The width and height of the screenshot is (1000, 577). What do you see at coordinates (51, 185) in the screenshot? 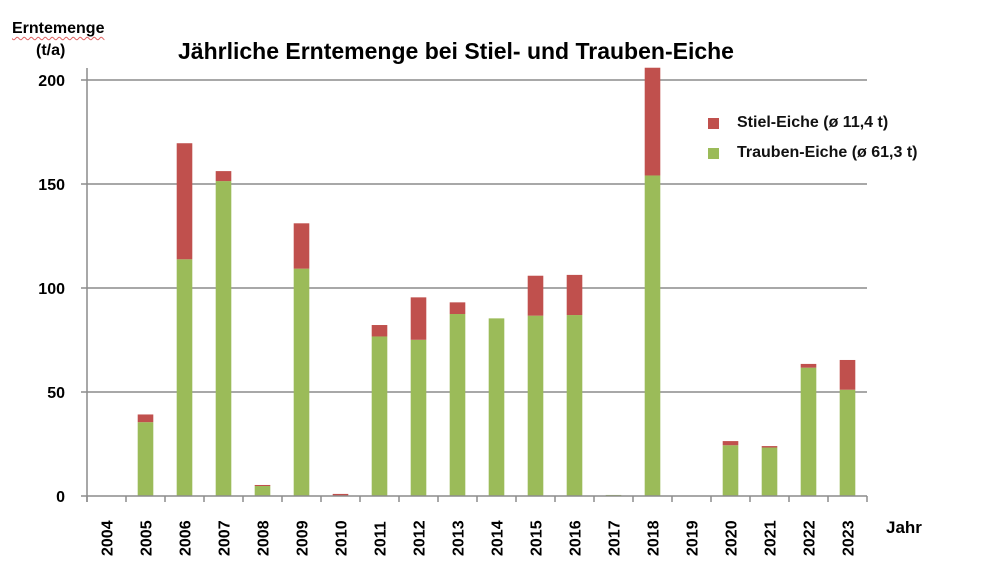
I see `y-tick-label: 150` at bounding box center [51, 185].